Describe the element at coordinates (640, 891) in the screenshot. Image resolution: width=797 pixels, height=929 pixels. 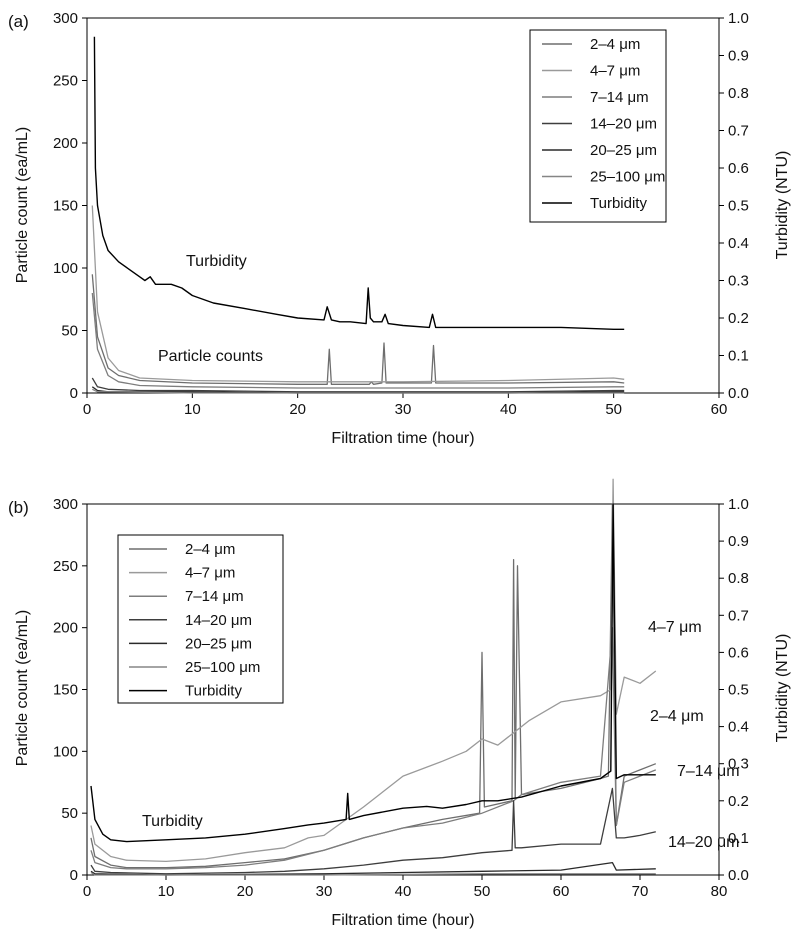
I see `x-tick-label: 70` at that location.